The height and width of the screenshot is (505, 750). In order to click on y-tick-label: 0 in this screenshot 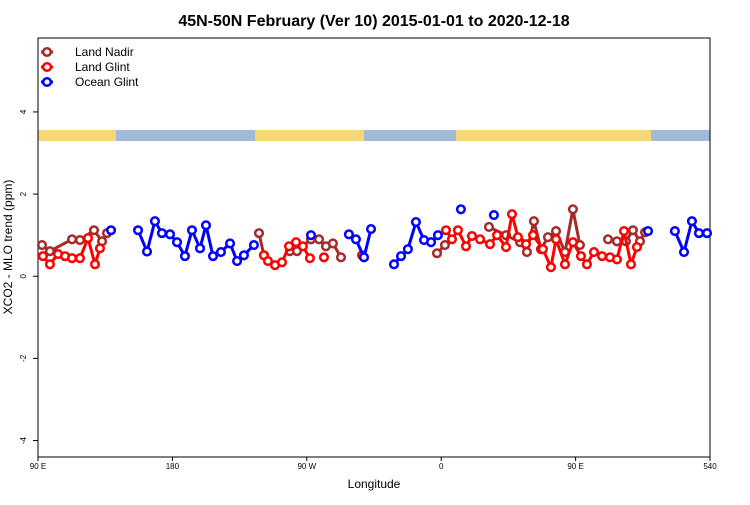, I will do `click(23, 275)`.